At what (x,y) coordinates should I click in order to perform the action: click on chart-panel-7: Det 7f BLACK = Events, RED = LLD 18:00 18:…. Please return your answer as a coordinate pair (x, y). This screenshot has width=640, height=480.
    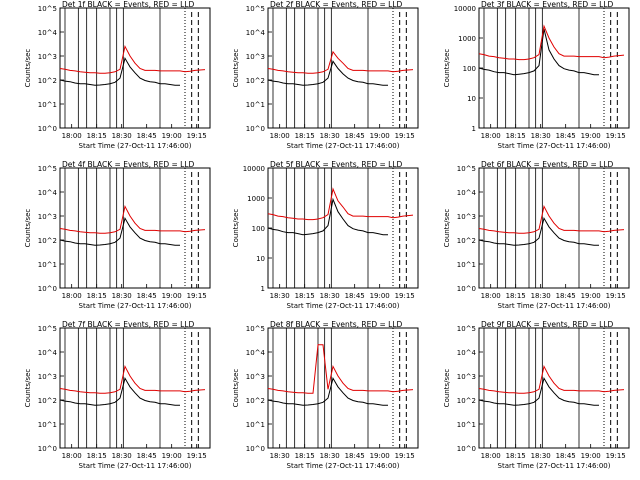
    Looking at the image, I should click on (117, 395).